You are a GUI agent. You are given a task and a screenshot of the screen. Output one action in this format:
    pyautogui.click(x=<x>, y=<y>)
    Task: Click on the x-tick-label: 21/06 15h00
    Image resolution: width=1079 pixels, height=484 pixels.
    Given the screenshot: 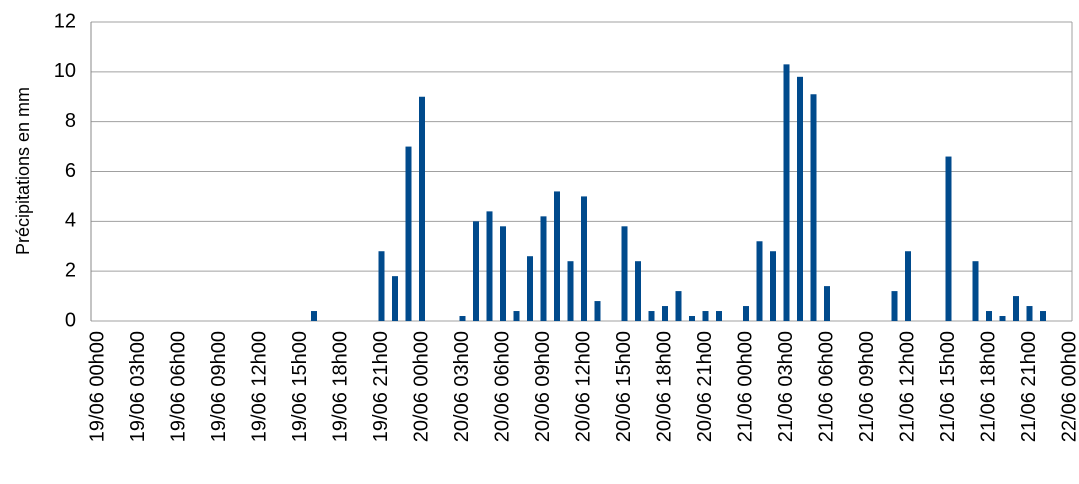 What is the action you would take?
    pyautogui.click(x=948, y=386)
    